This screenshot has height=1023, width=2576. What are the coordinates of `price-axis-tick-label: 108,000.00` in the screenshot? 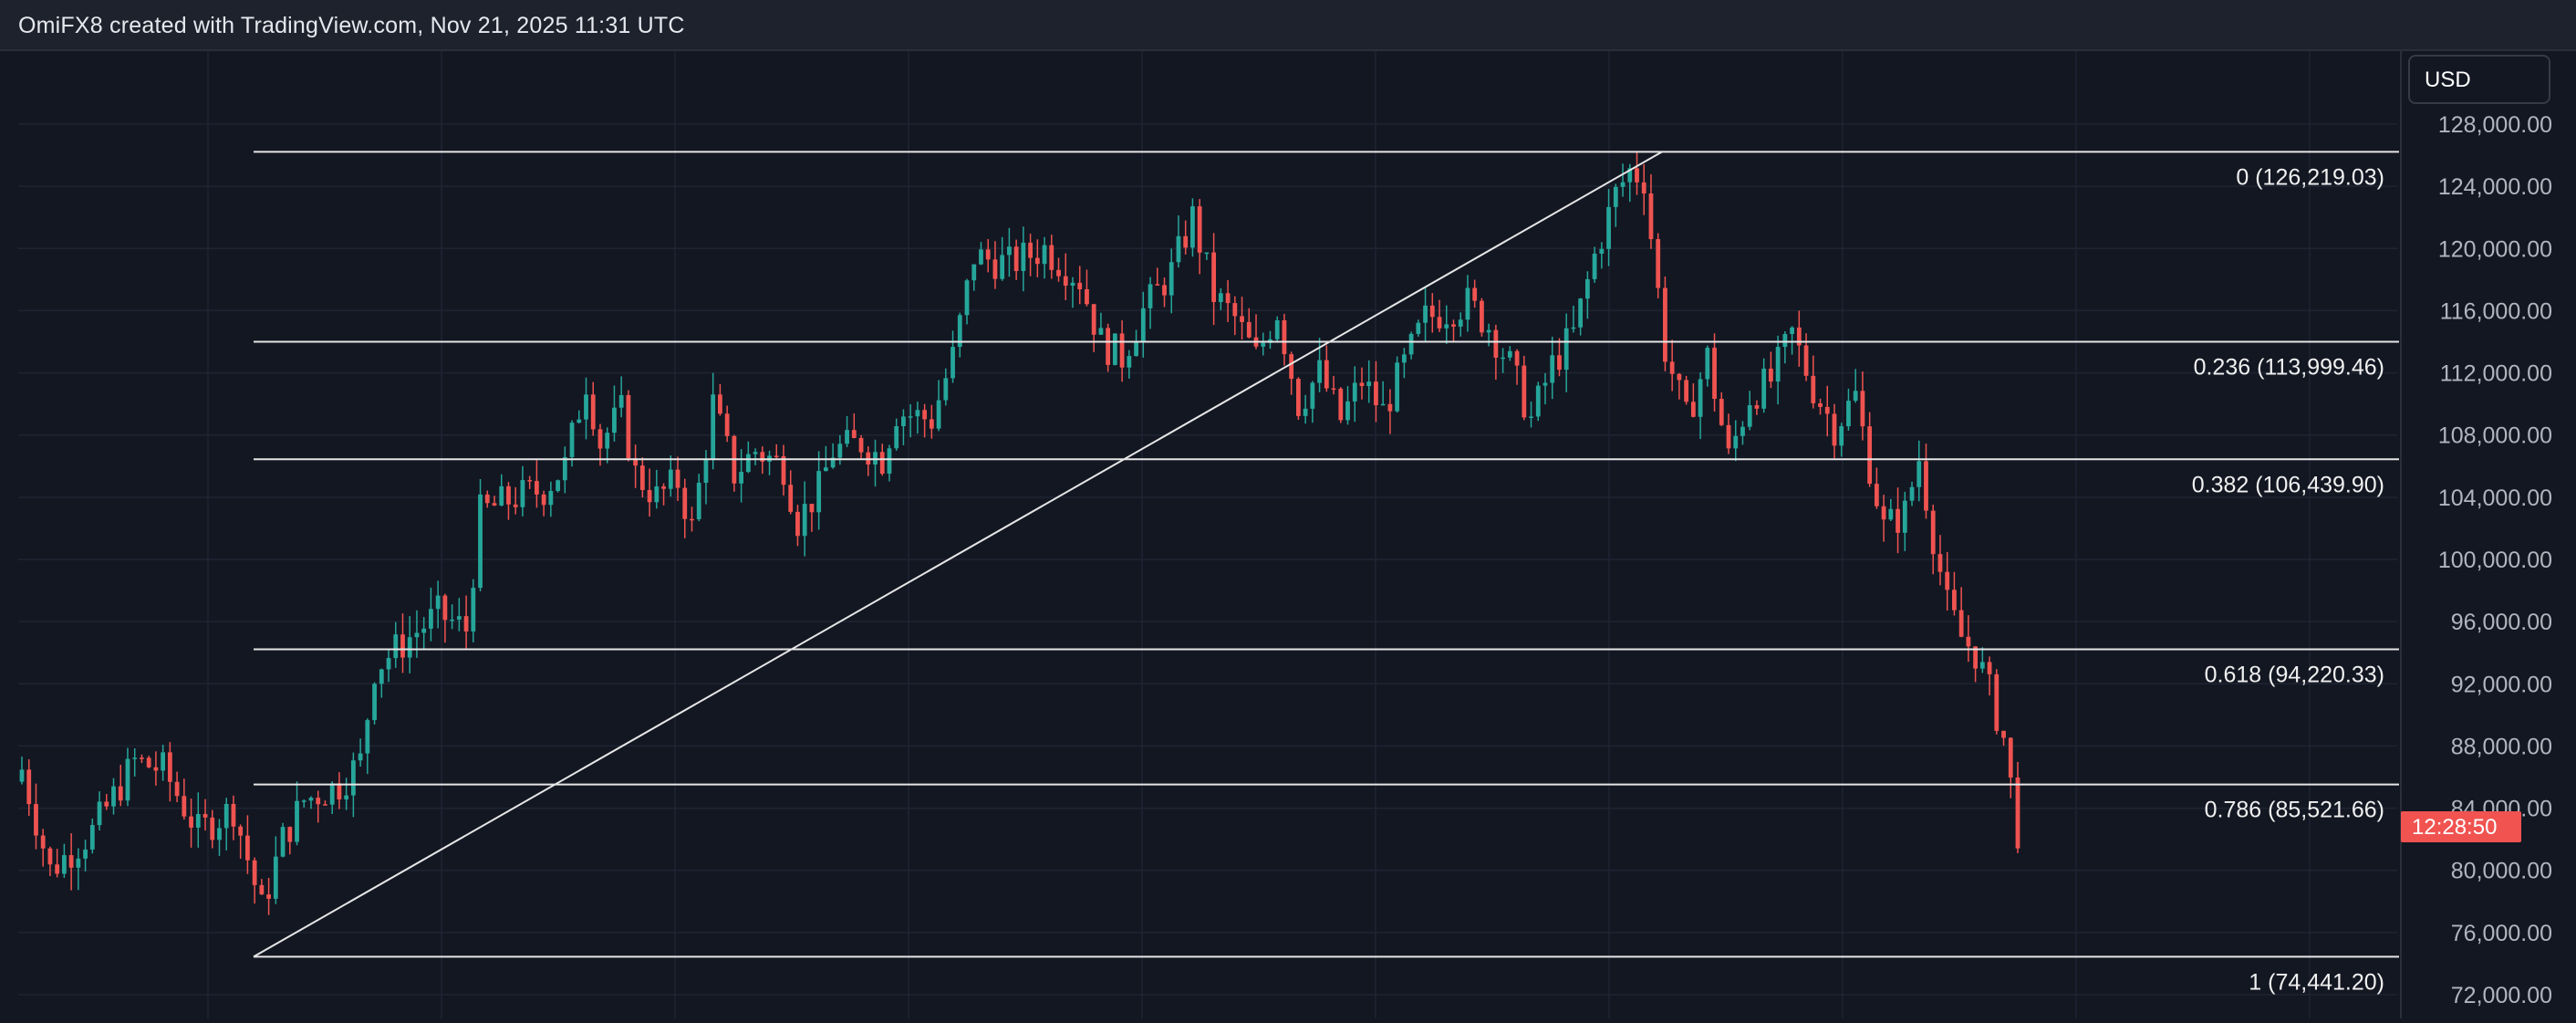 It's located at (2495, 436).